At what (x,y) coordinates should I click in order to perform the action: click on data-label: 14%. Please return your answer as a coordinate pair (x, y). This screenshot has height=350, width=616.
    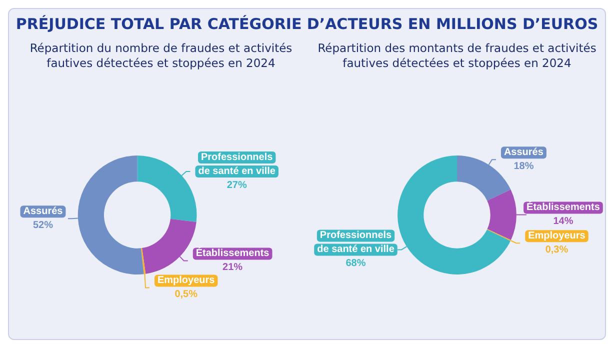
    Looking at the image, I should click on (563, 222).